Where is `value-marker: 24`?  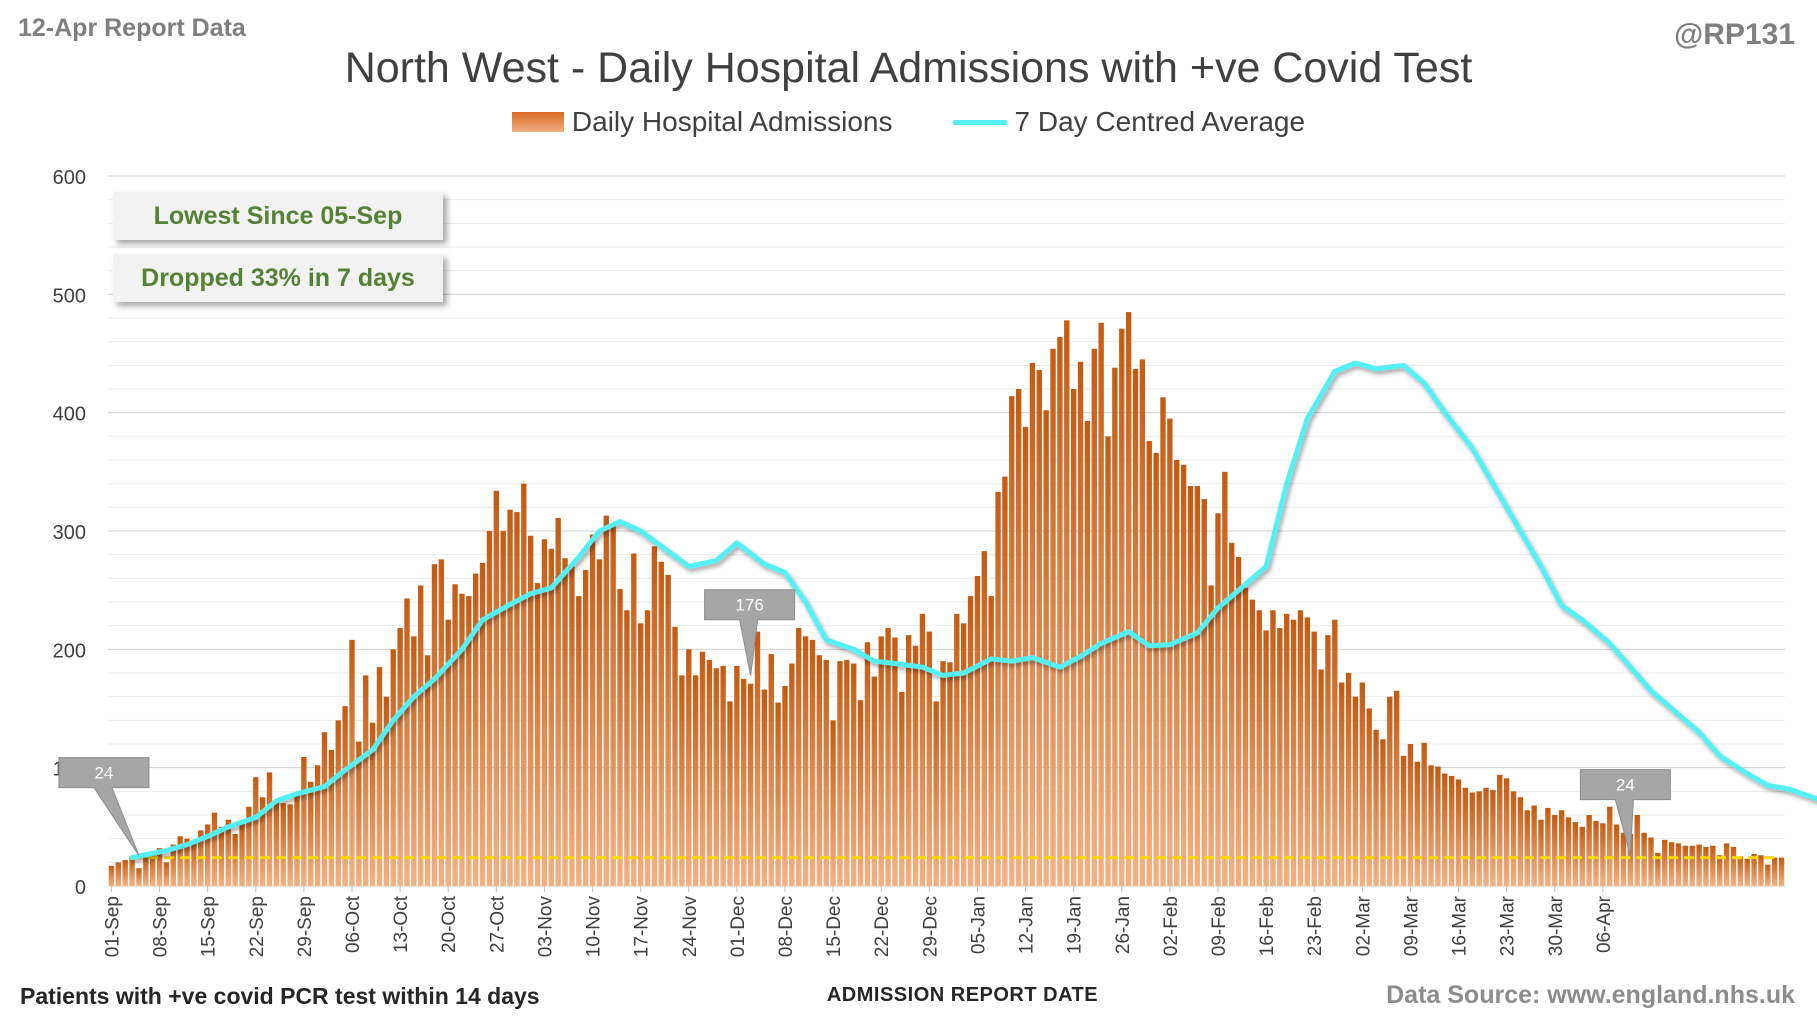
value-marker: 24 is located at coordinates (104, 806).